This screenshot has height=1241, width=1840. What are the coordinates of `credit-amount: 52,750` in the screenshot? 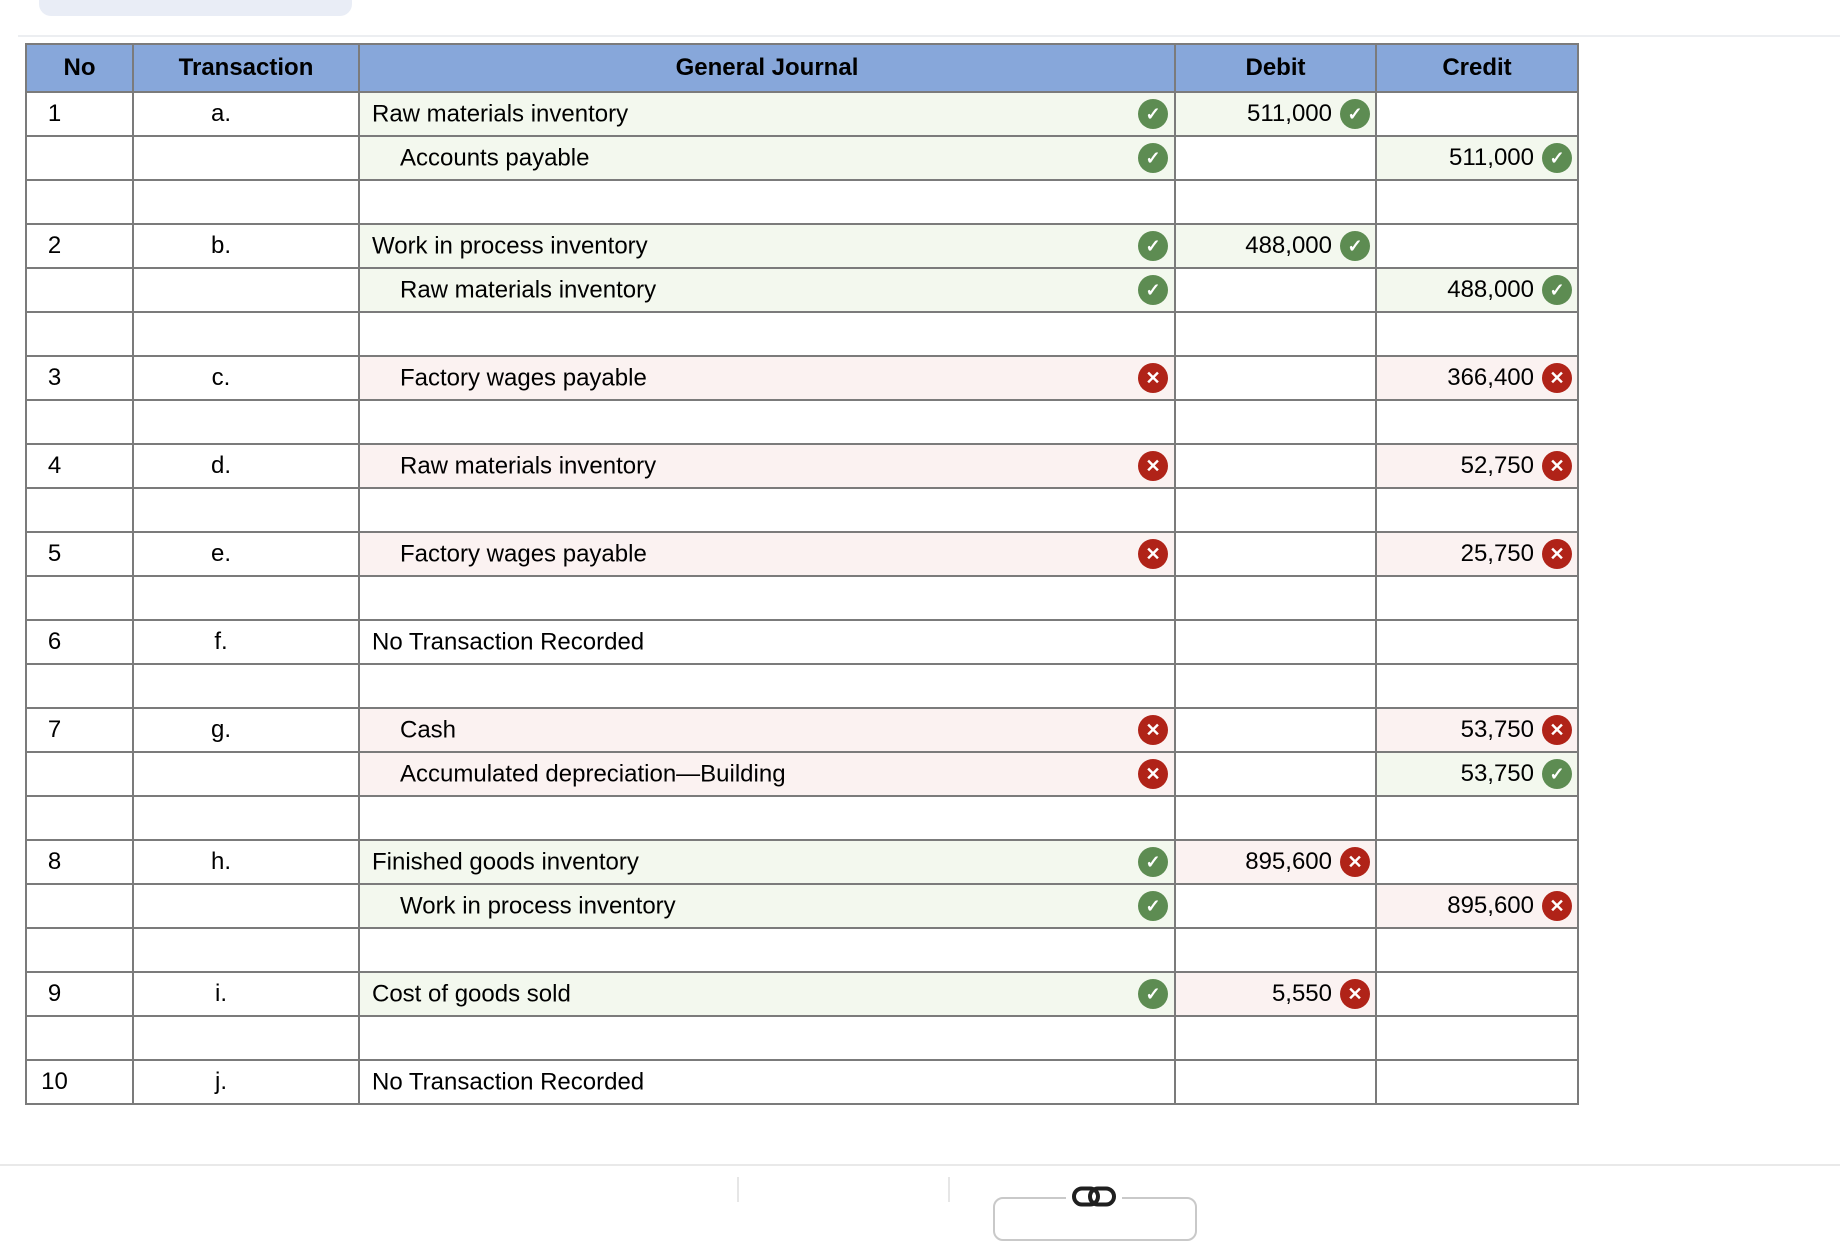 It's located at (1497, 465).